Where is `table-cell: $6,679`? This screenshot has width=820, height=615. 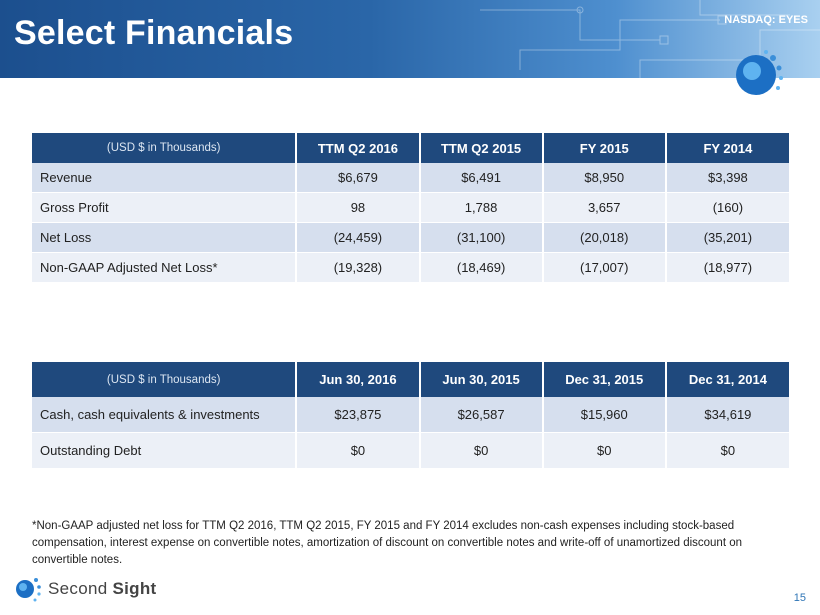
table-cell: $6,679 is located at coordinates (358, 178).